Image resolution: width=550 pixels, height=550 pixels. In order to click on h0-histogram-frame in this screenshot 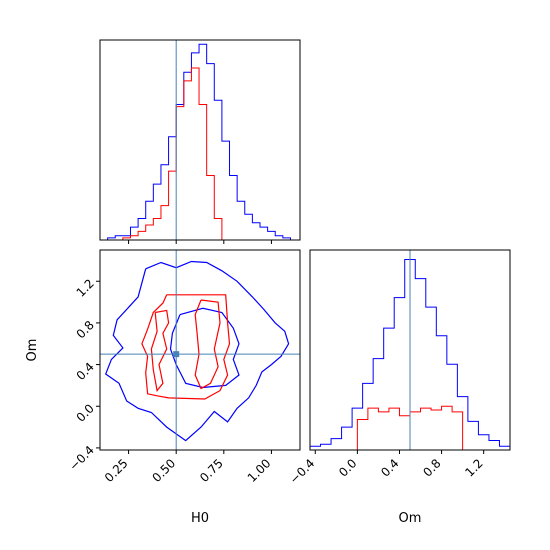, I will do `click(200, 140)`.